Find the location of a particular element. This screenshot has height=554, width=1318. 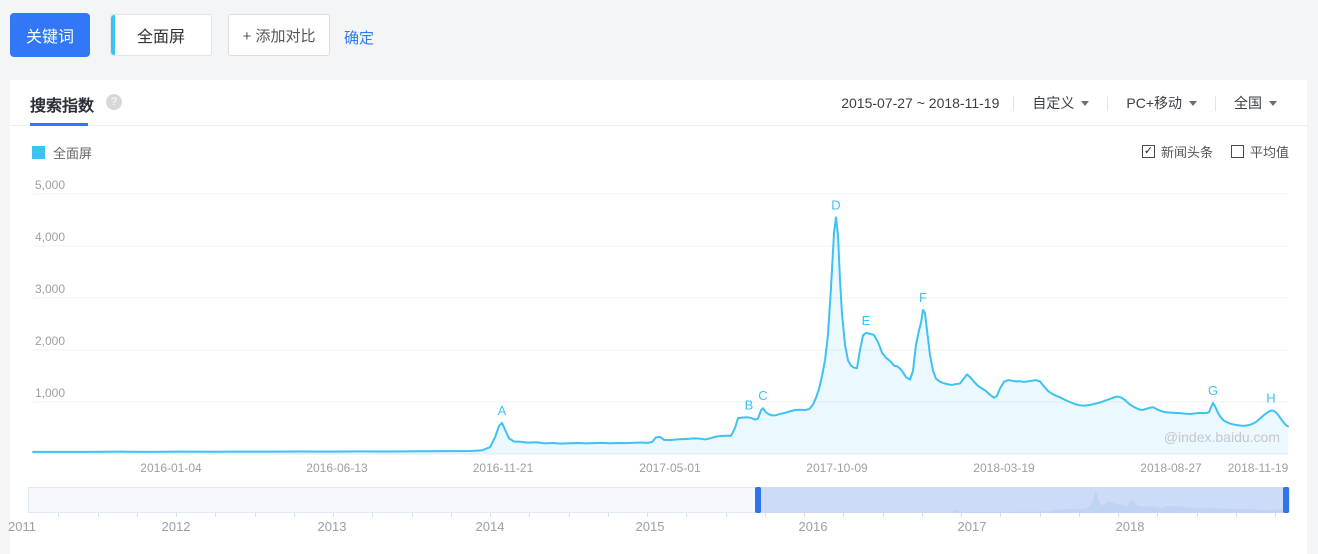

x-axis-label: 2016-06-13 is located at coordinates (337, 468).